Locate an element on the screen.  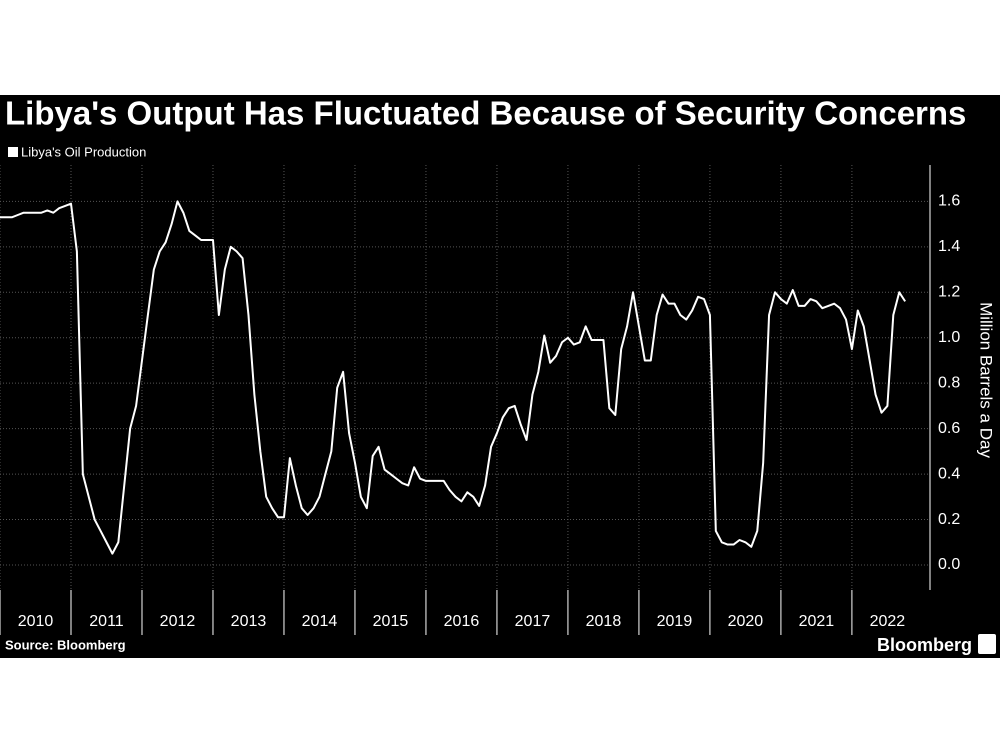
brand-icon is located at coordinates (987, 644).